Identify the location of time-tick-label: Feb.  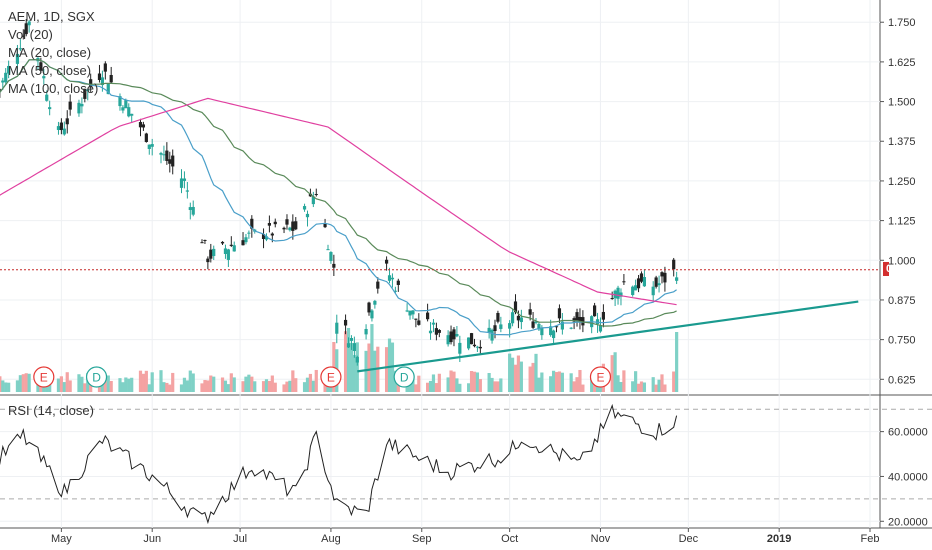
(870, 539).